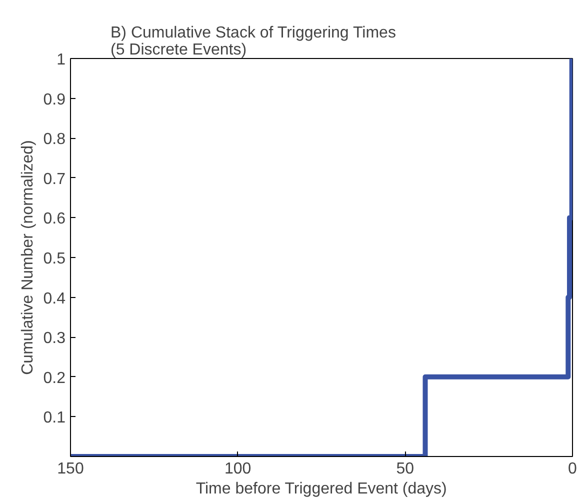  Describe the element at coordinates (54, 219) in the screenshot. I see `y-tick-label: 0.6` at that location.